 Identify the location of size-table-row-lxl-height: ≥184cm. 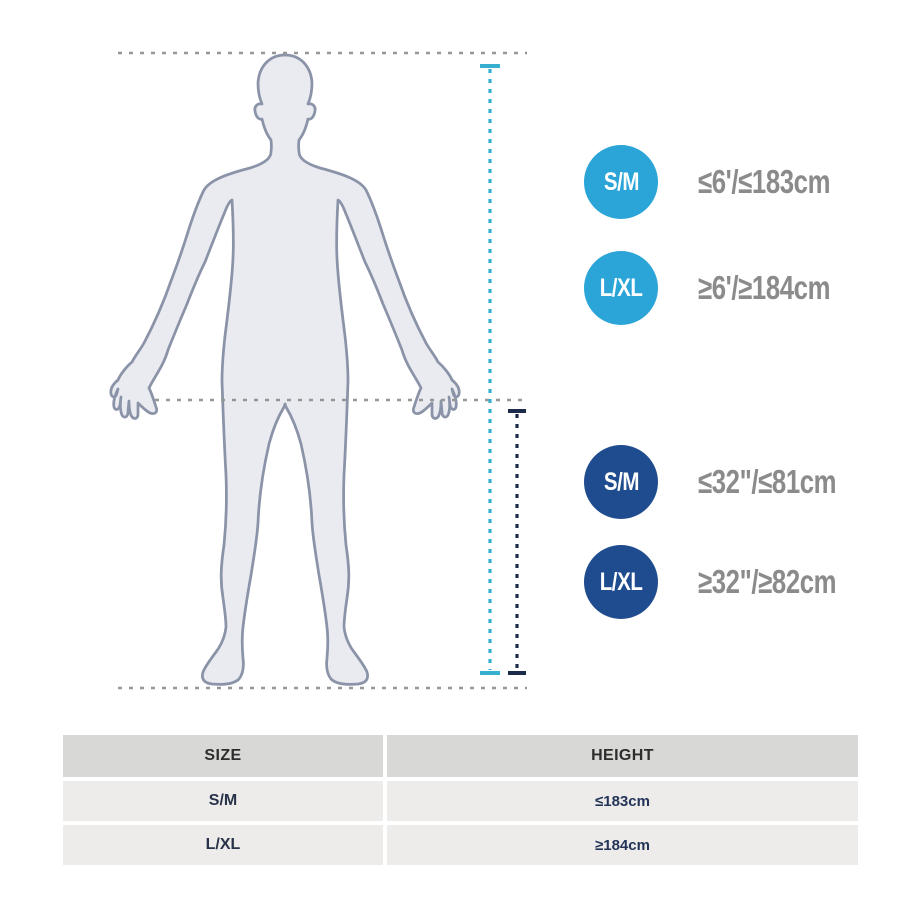
(622, 845).